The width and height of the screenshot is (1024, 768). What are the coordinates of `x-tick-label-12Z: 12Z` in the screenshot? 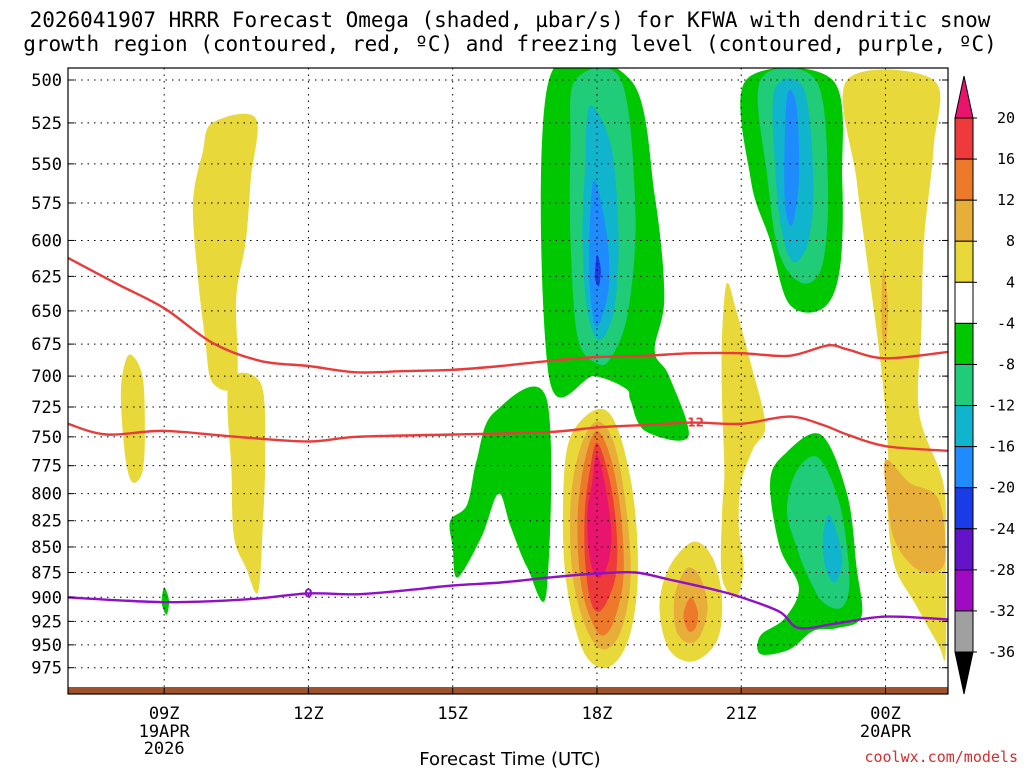 It's located at (308, 714).